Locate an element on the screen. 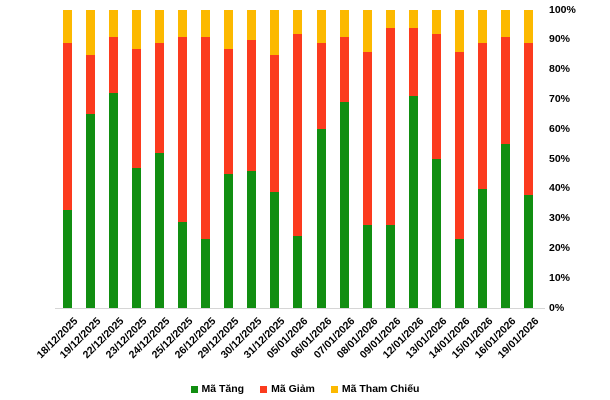  stacked-bar-31-12-2025 is located at coordinates (275, 159).